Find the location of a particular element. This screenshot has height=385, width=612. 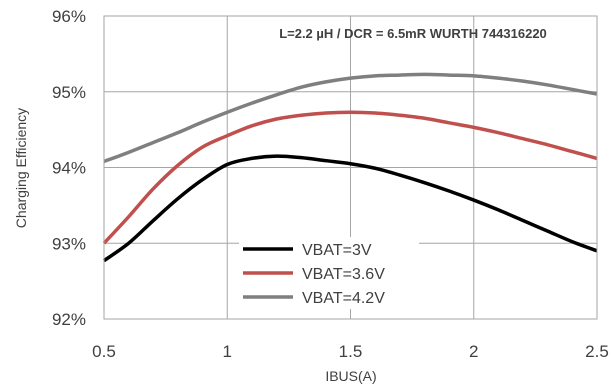

y-axis-label: Charging Efficiency is located at coordinates (21, 168).